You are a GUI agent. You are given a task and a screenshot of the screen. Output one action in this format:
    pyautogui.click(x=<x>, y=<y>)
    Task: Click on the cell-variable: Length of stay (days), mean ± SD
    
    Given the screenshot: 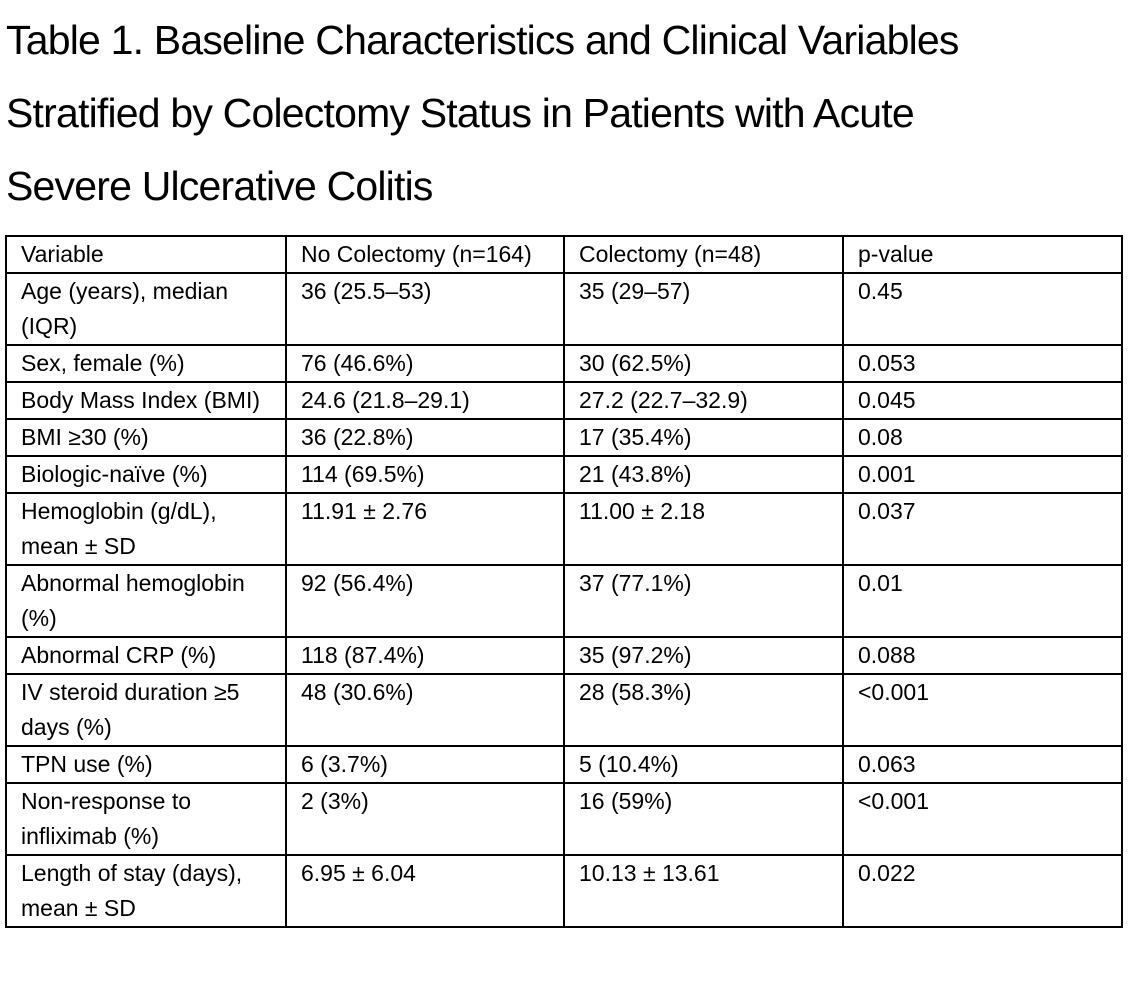 What is the action you would take?
    pyautogui.click(x=146, y=891)
    